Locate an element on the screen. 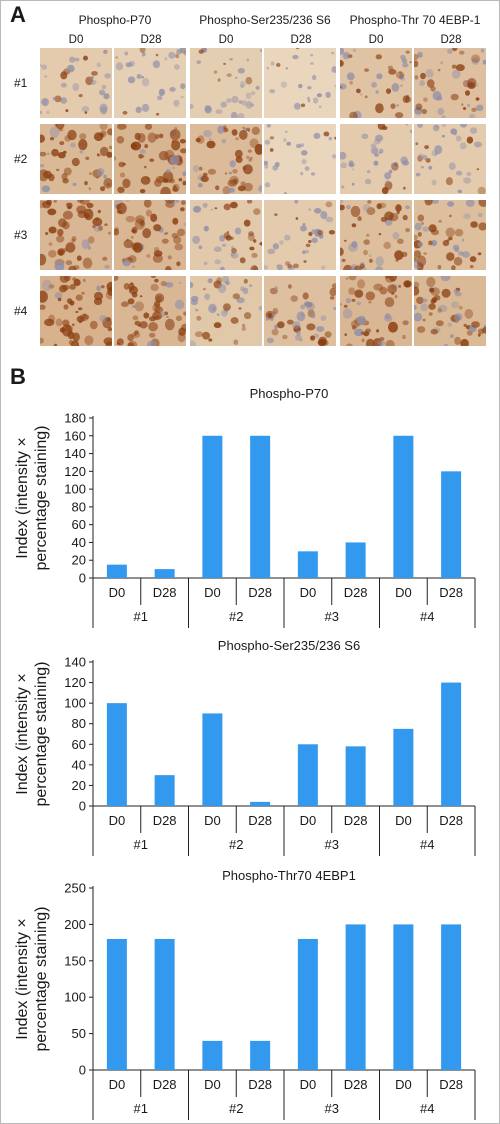 The width and height of the screenshot is (500, 1124). group-label: #4 is located at coordinates (427, 844).